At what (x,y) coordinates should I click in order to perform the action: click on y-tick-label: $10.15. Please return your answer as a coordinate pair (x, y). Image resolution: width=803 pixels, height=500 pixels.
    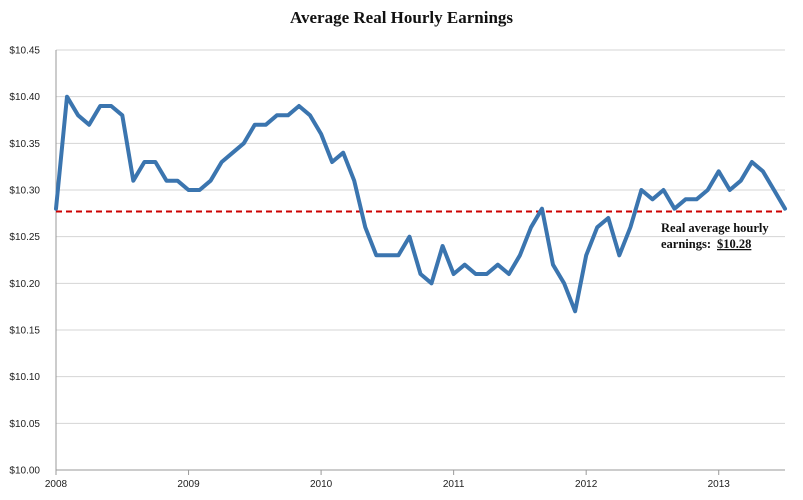
    Looking at the image, I should click on (24, 331).